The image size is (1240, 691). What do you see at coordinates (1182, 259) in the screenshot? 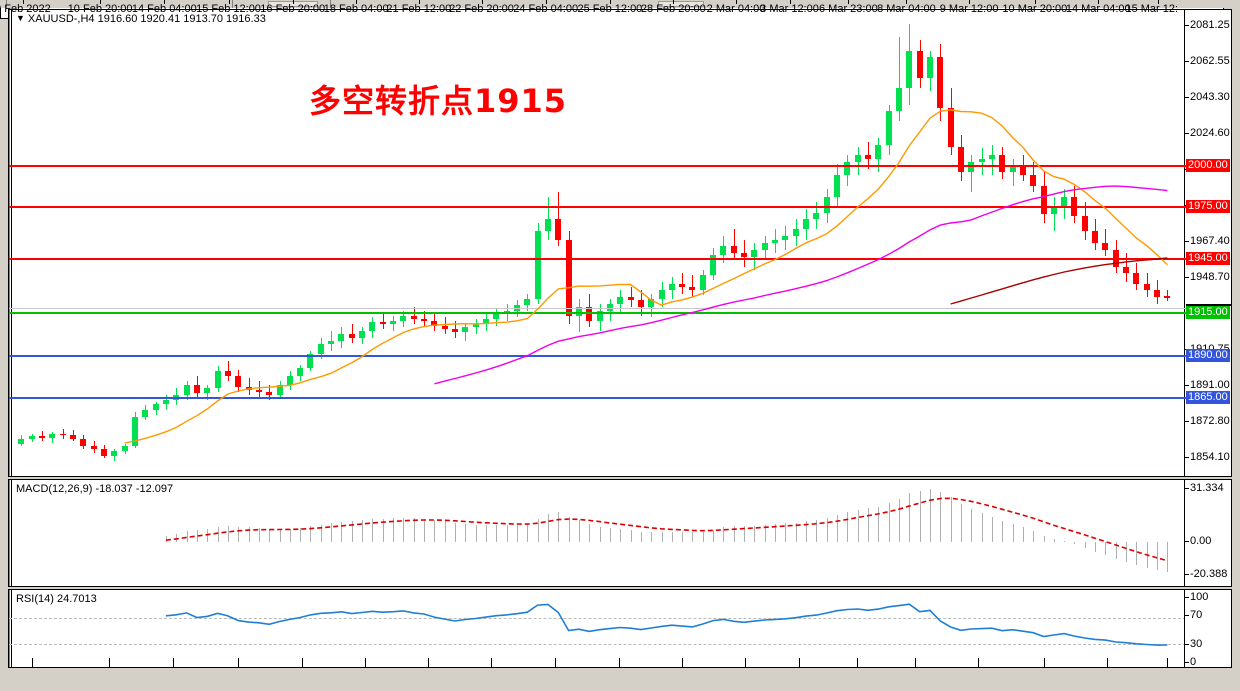
I see `level-line-stub` at bounding box center [1182, 259].